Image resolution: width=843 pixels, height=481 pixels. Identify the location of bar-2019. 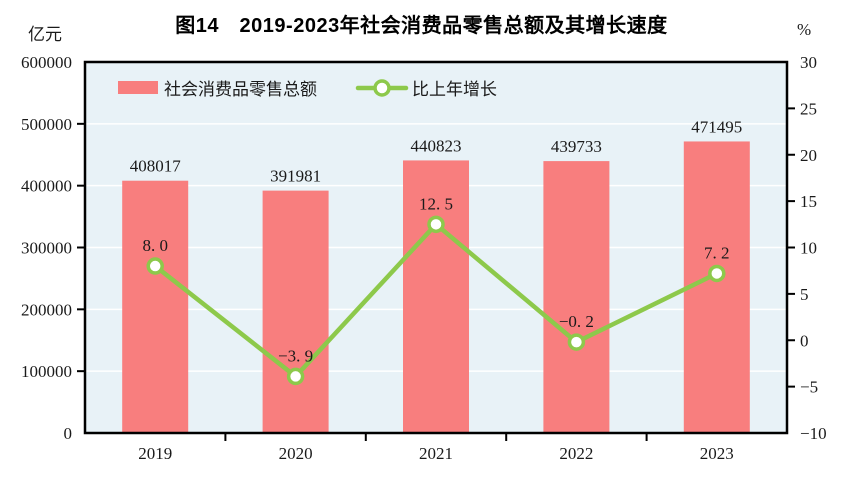
(155, 306).